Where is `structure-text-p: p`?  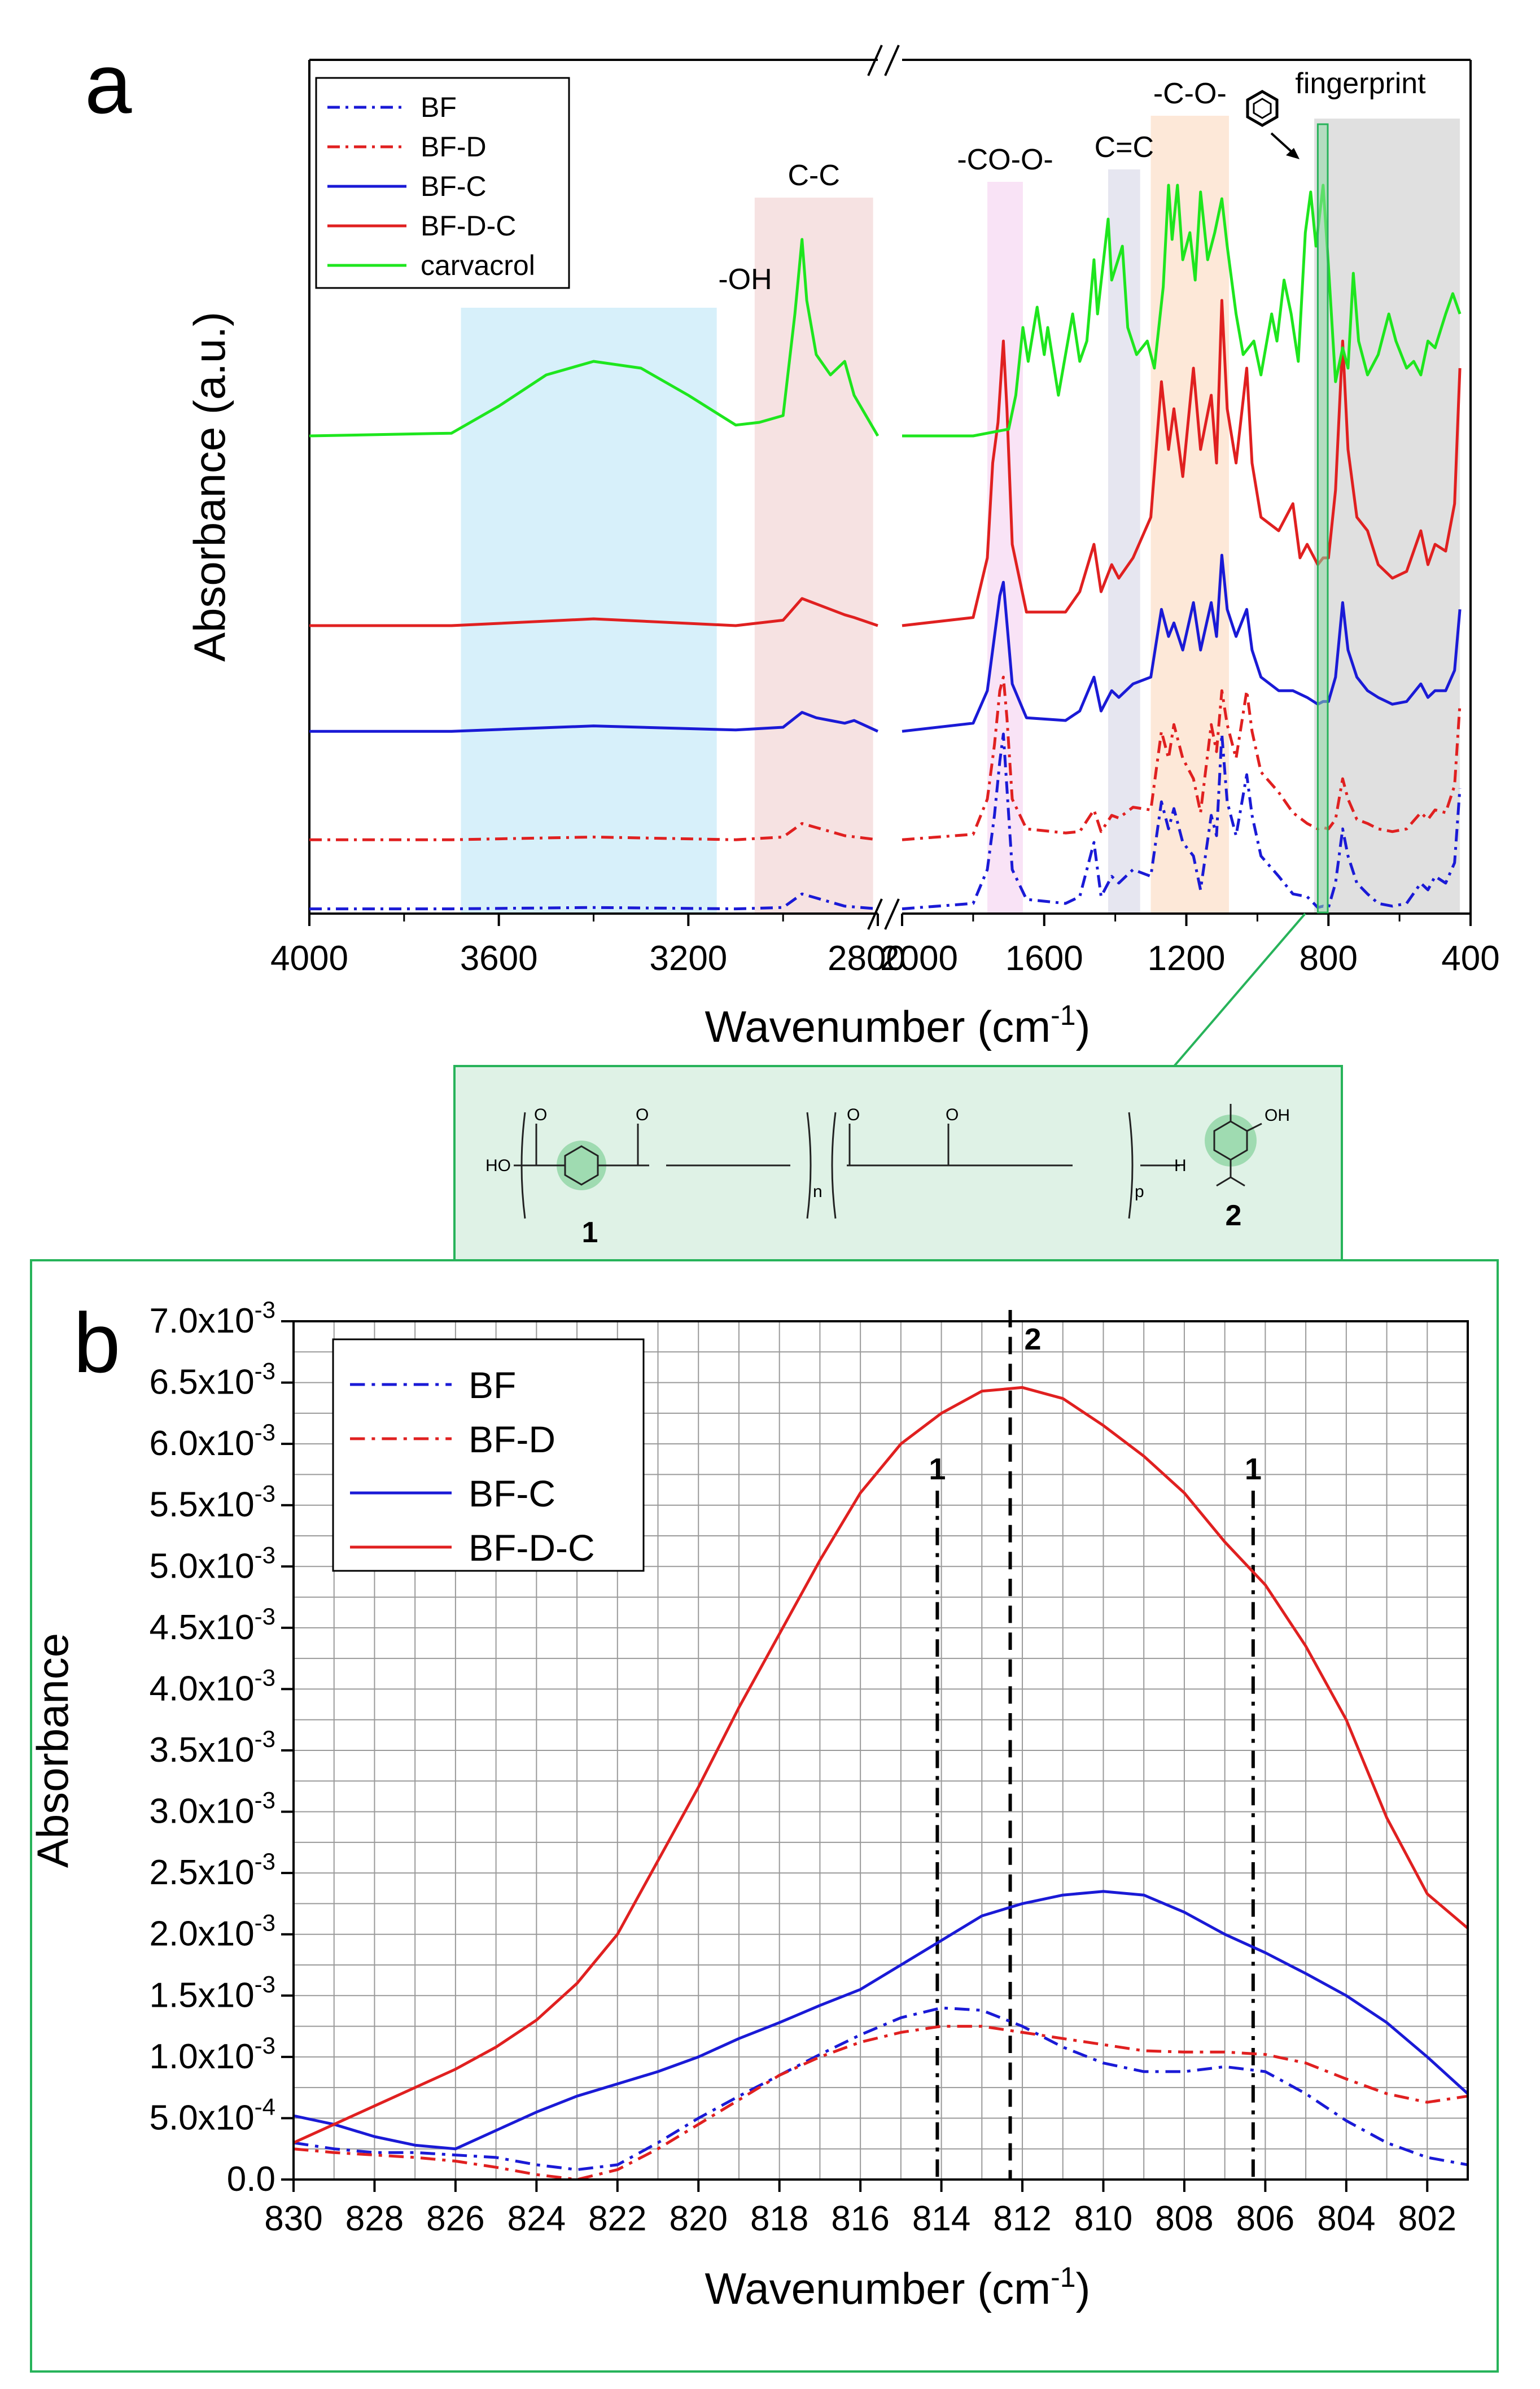
structure-text-p: p is located at coordinates (1139, 1192).